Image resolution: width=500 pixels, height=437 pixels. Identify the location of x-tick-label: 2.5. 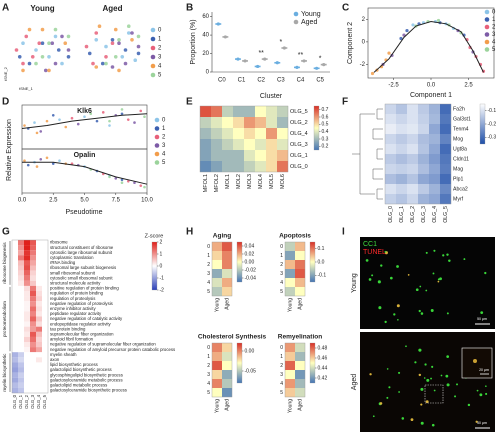
(468, 86).